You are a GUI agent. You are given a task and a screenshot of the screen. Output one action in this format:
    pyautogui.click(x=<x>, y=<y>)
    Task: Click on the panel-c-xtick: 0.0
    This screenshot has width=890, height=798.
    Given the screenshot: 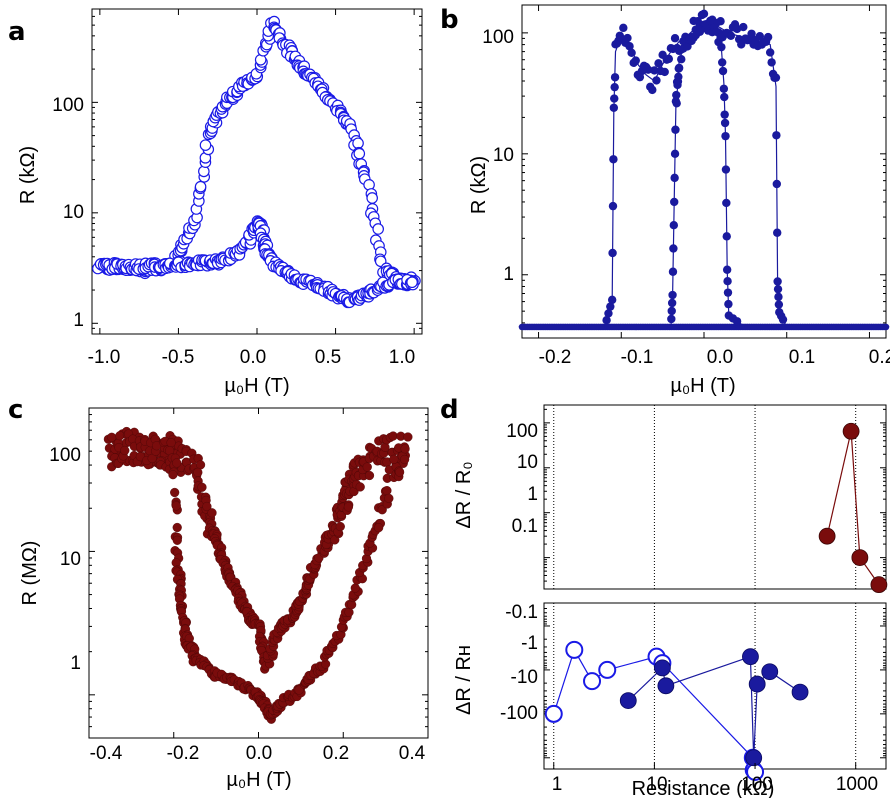 What is the action you would take?
    pyautogui.click(x=259, y=753)
    